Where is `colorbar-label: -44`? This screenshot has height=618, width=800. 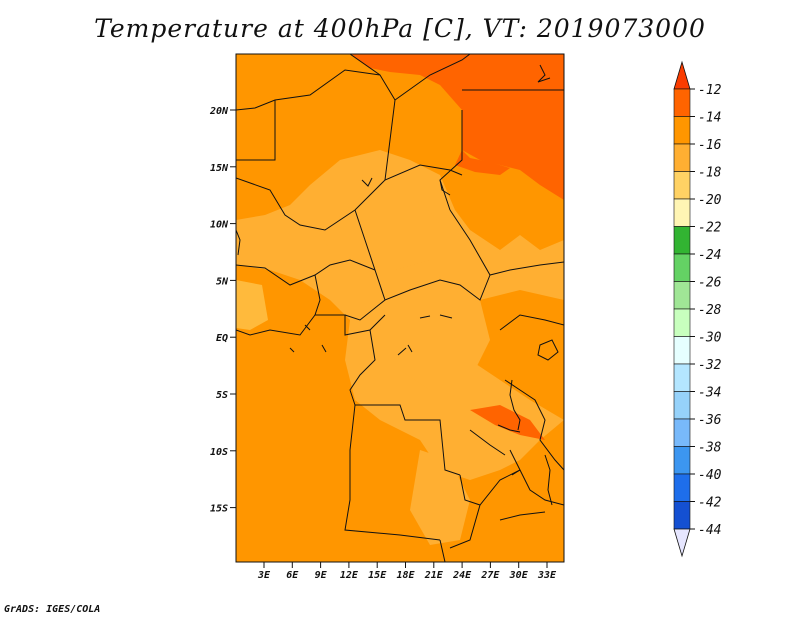 colorbar-label: -44 is located at coordinates (709, 530).